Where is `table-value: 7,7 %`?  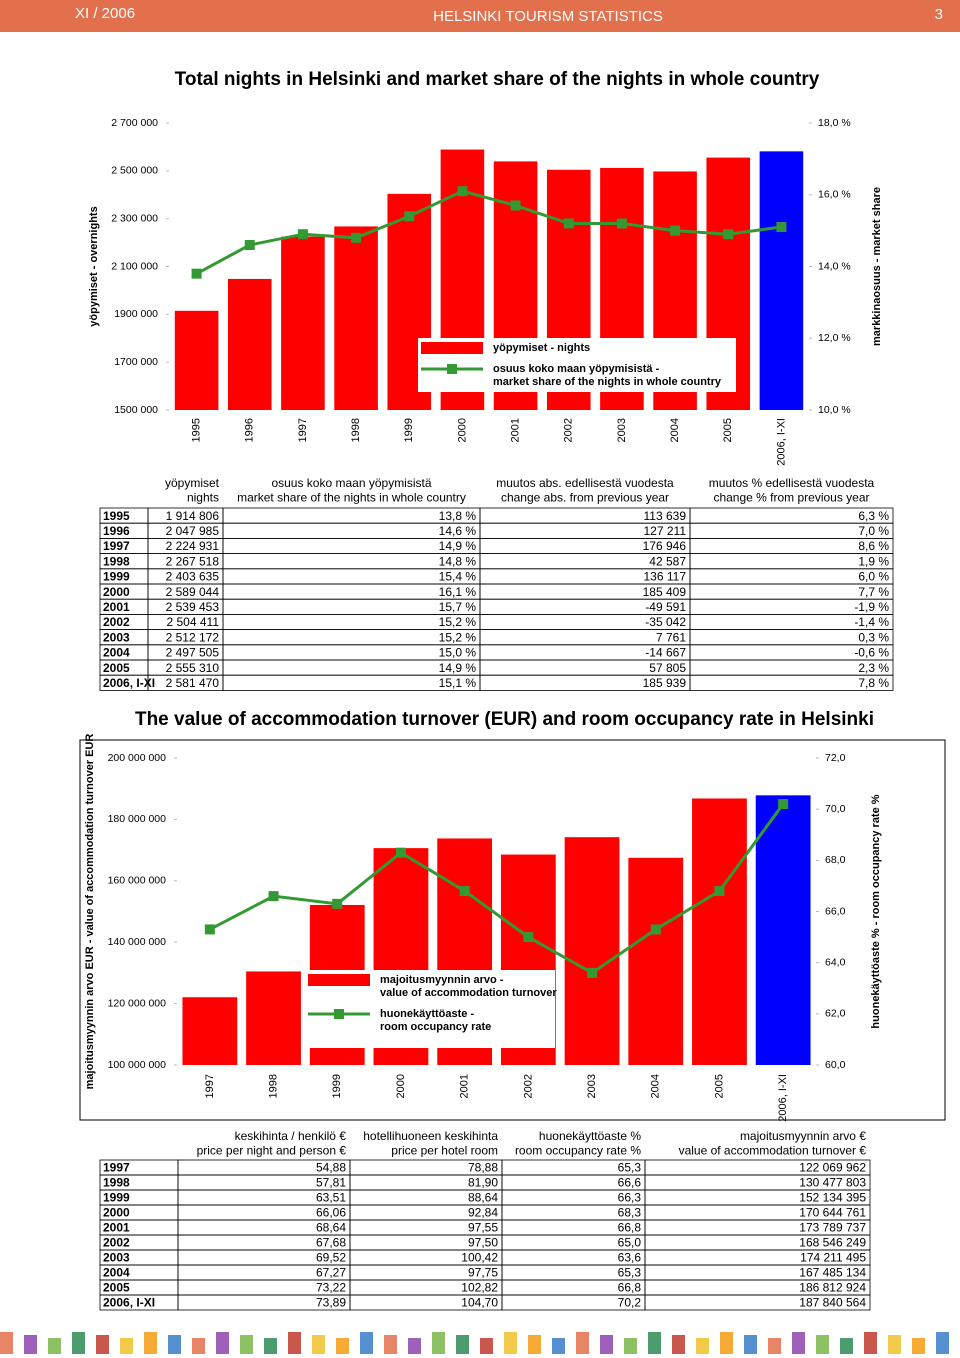
table-value: 7,7 % is located at coordinates (873, 592).